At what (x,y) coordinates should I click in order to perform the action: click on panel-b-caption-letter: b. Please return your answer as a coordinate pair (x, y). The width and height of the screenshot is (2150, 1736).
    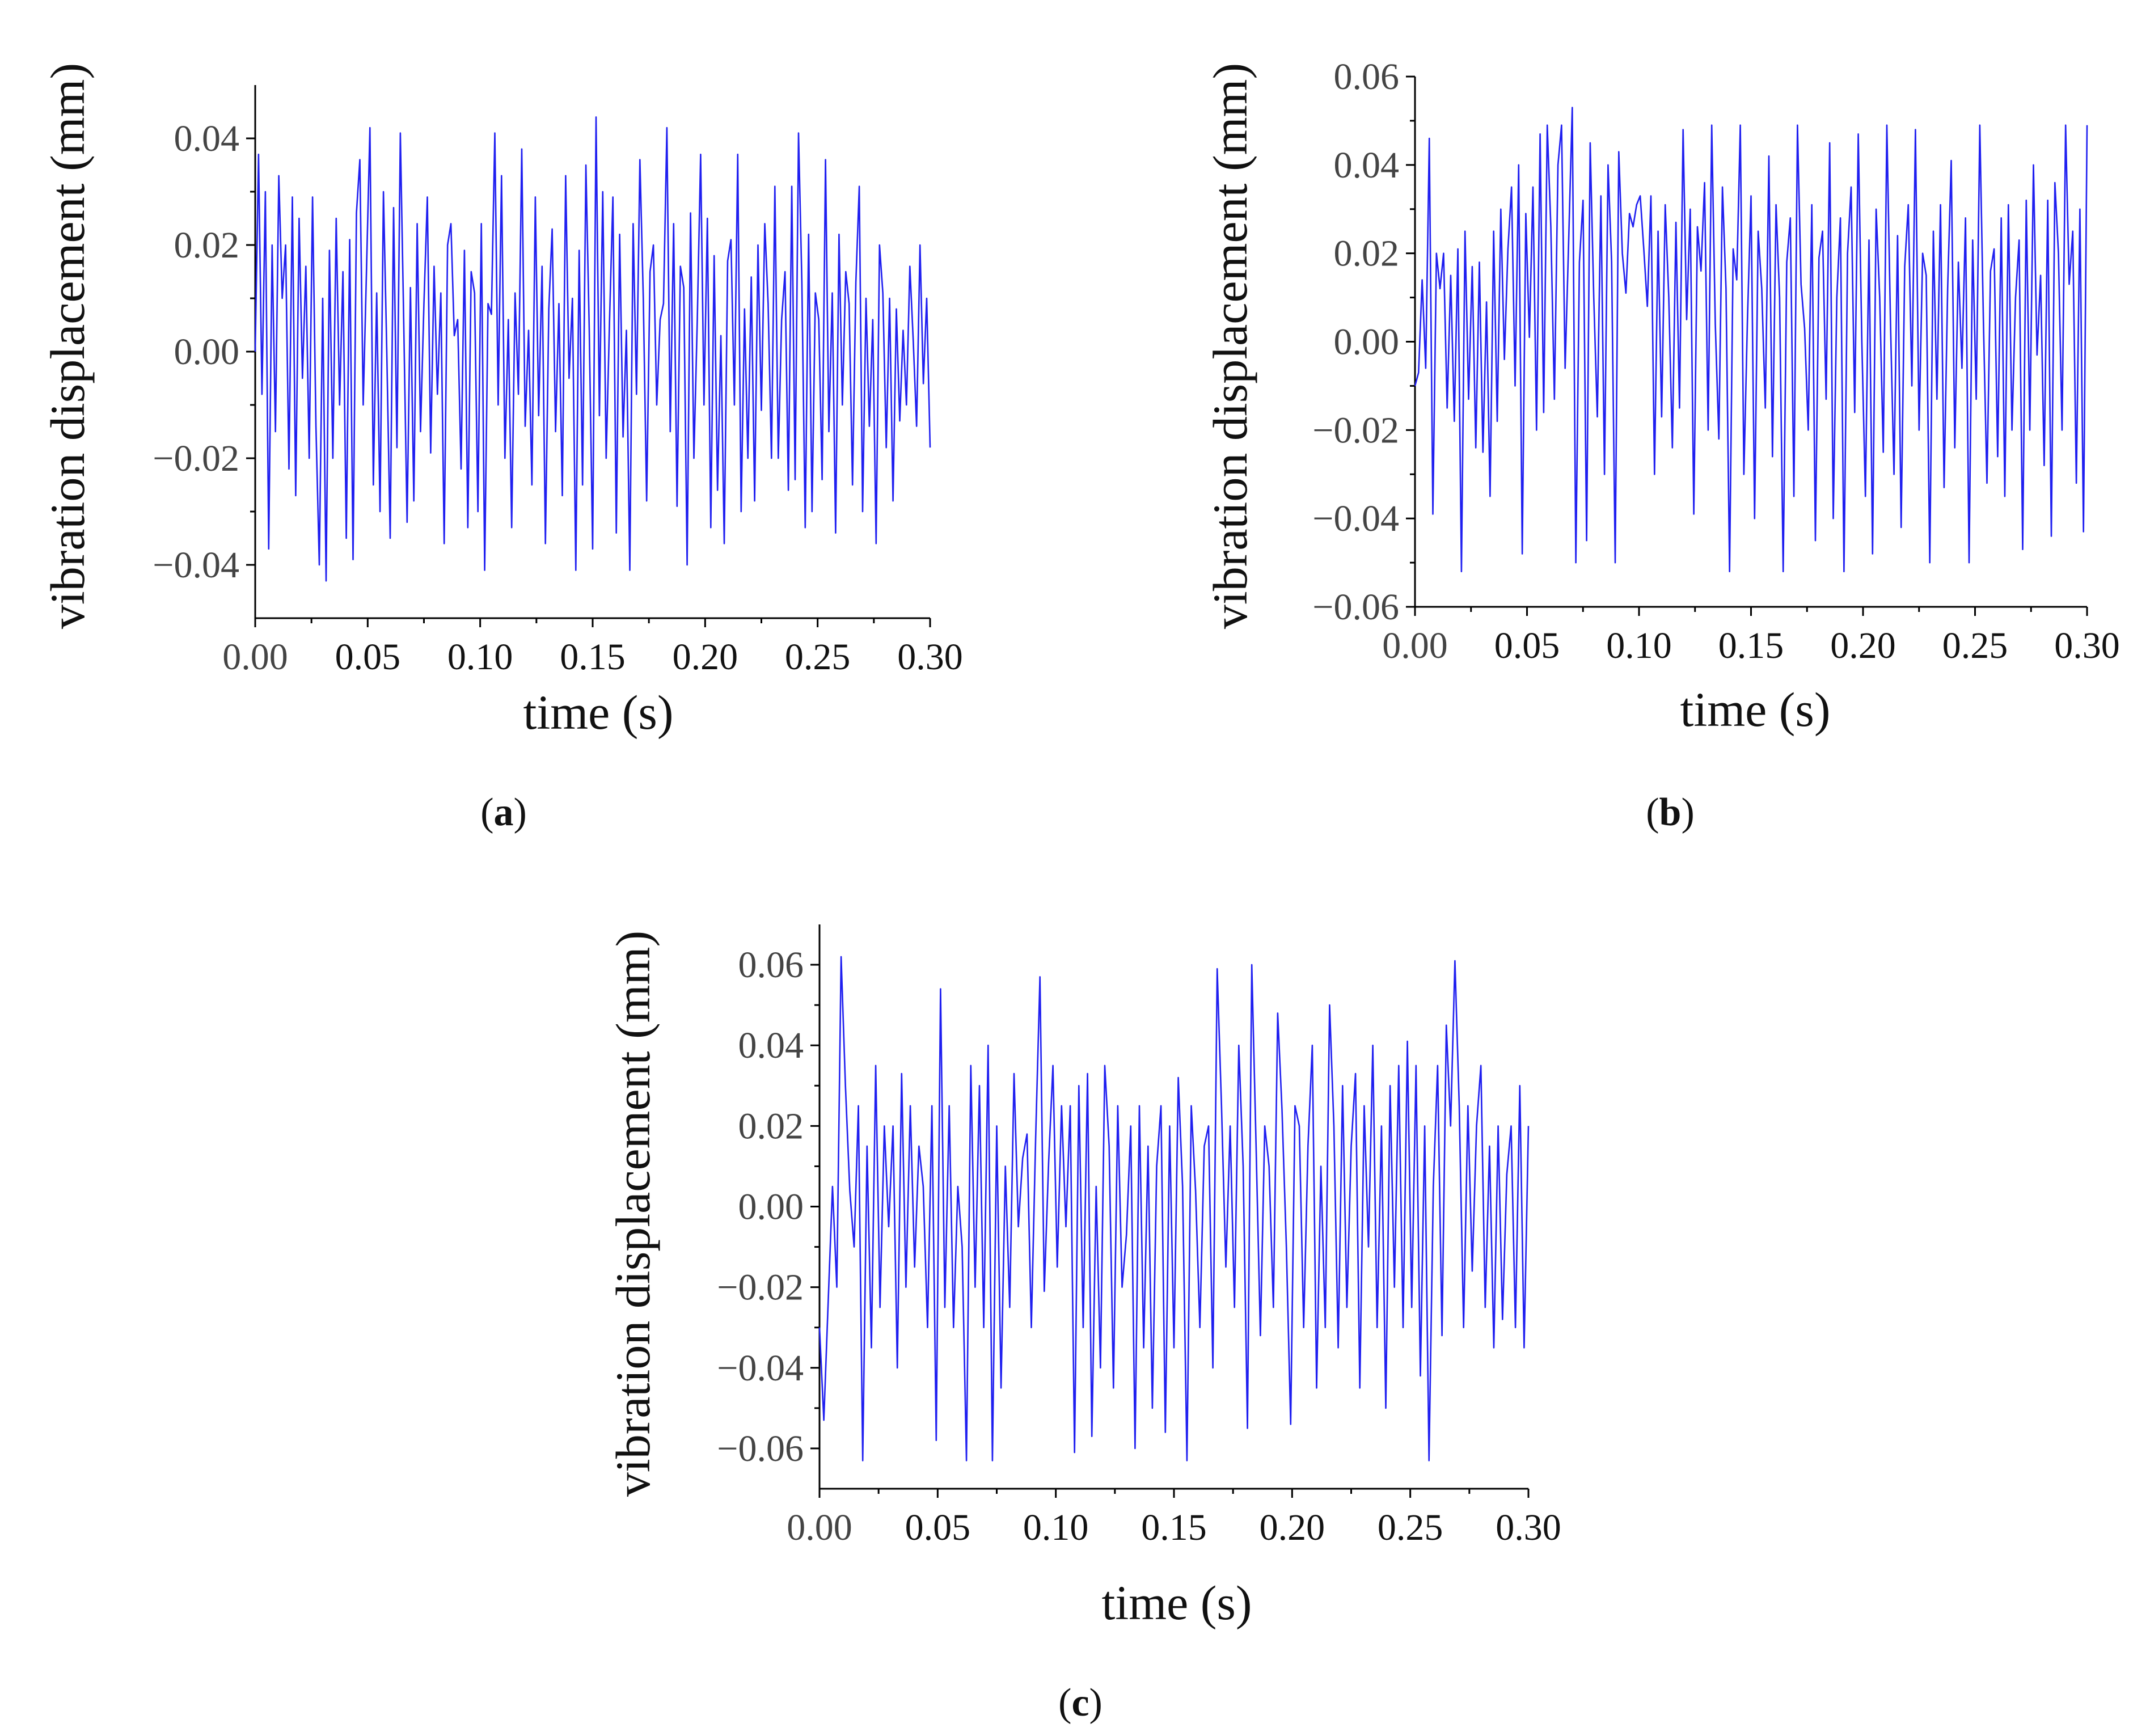
    Looking at the image, I should click on (1671, 812).